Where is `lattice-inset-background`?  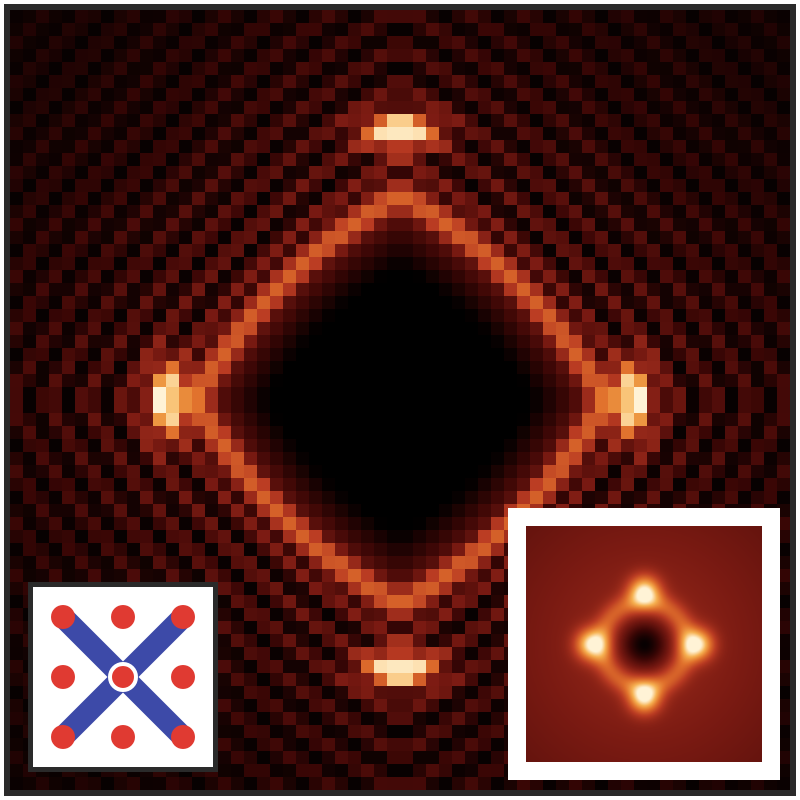 lattice-inset-background is located at coordinates (123, 677).